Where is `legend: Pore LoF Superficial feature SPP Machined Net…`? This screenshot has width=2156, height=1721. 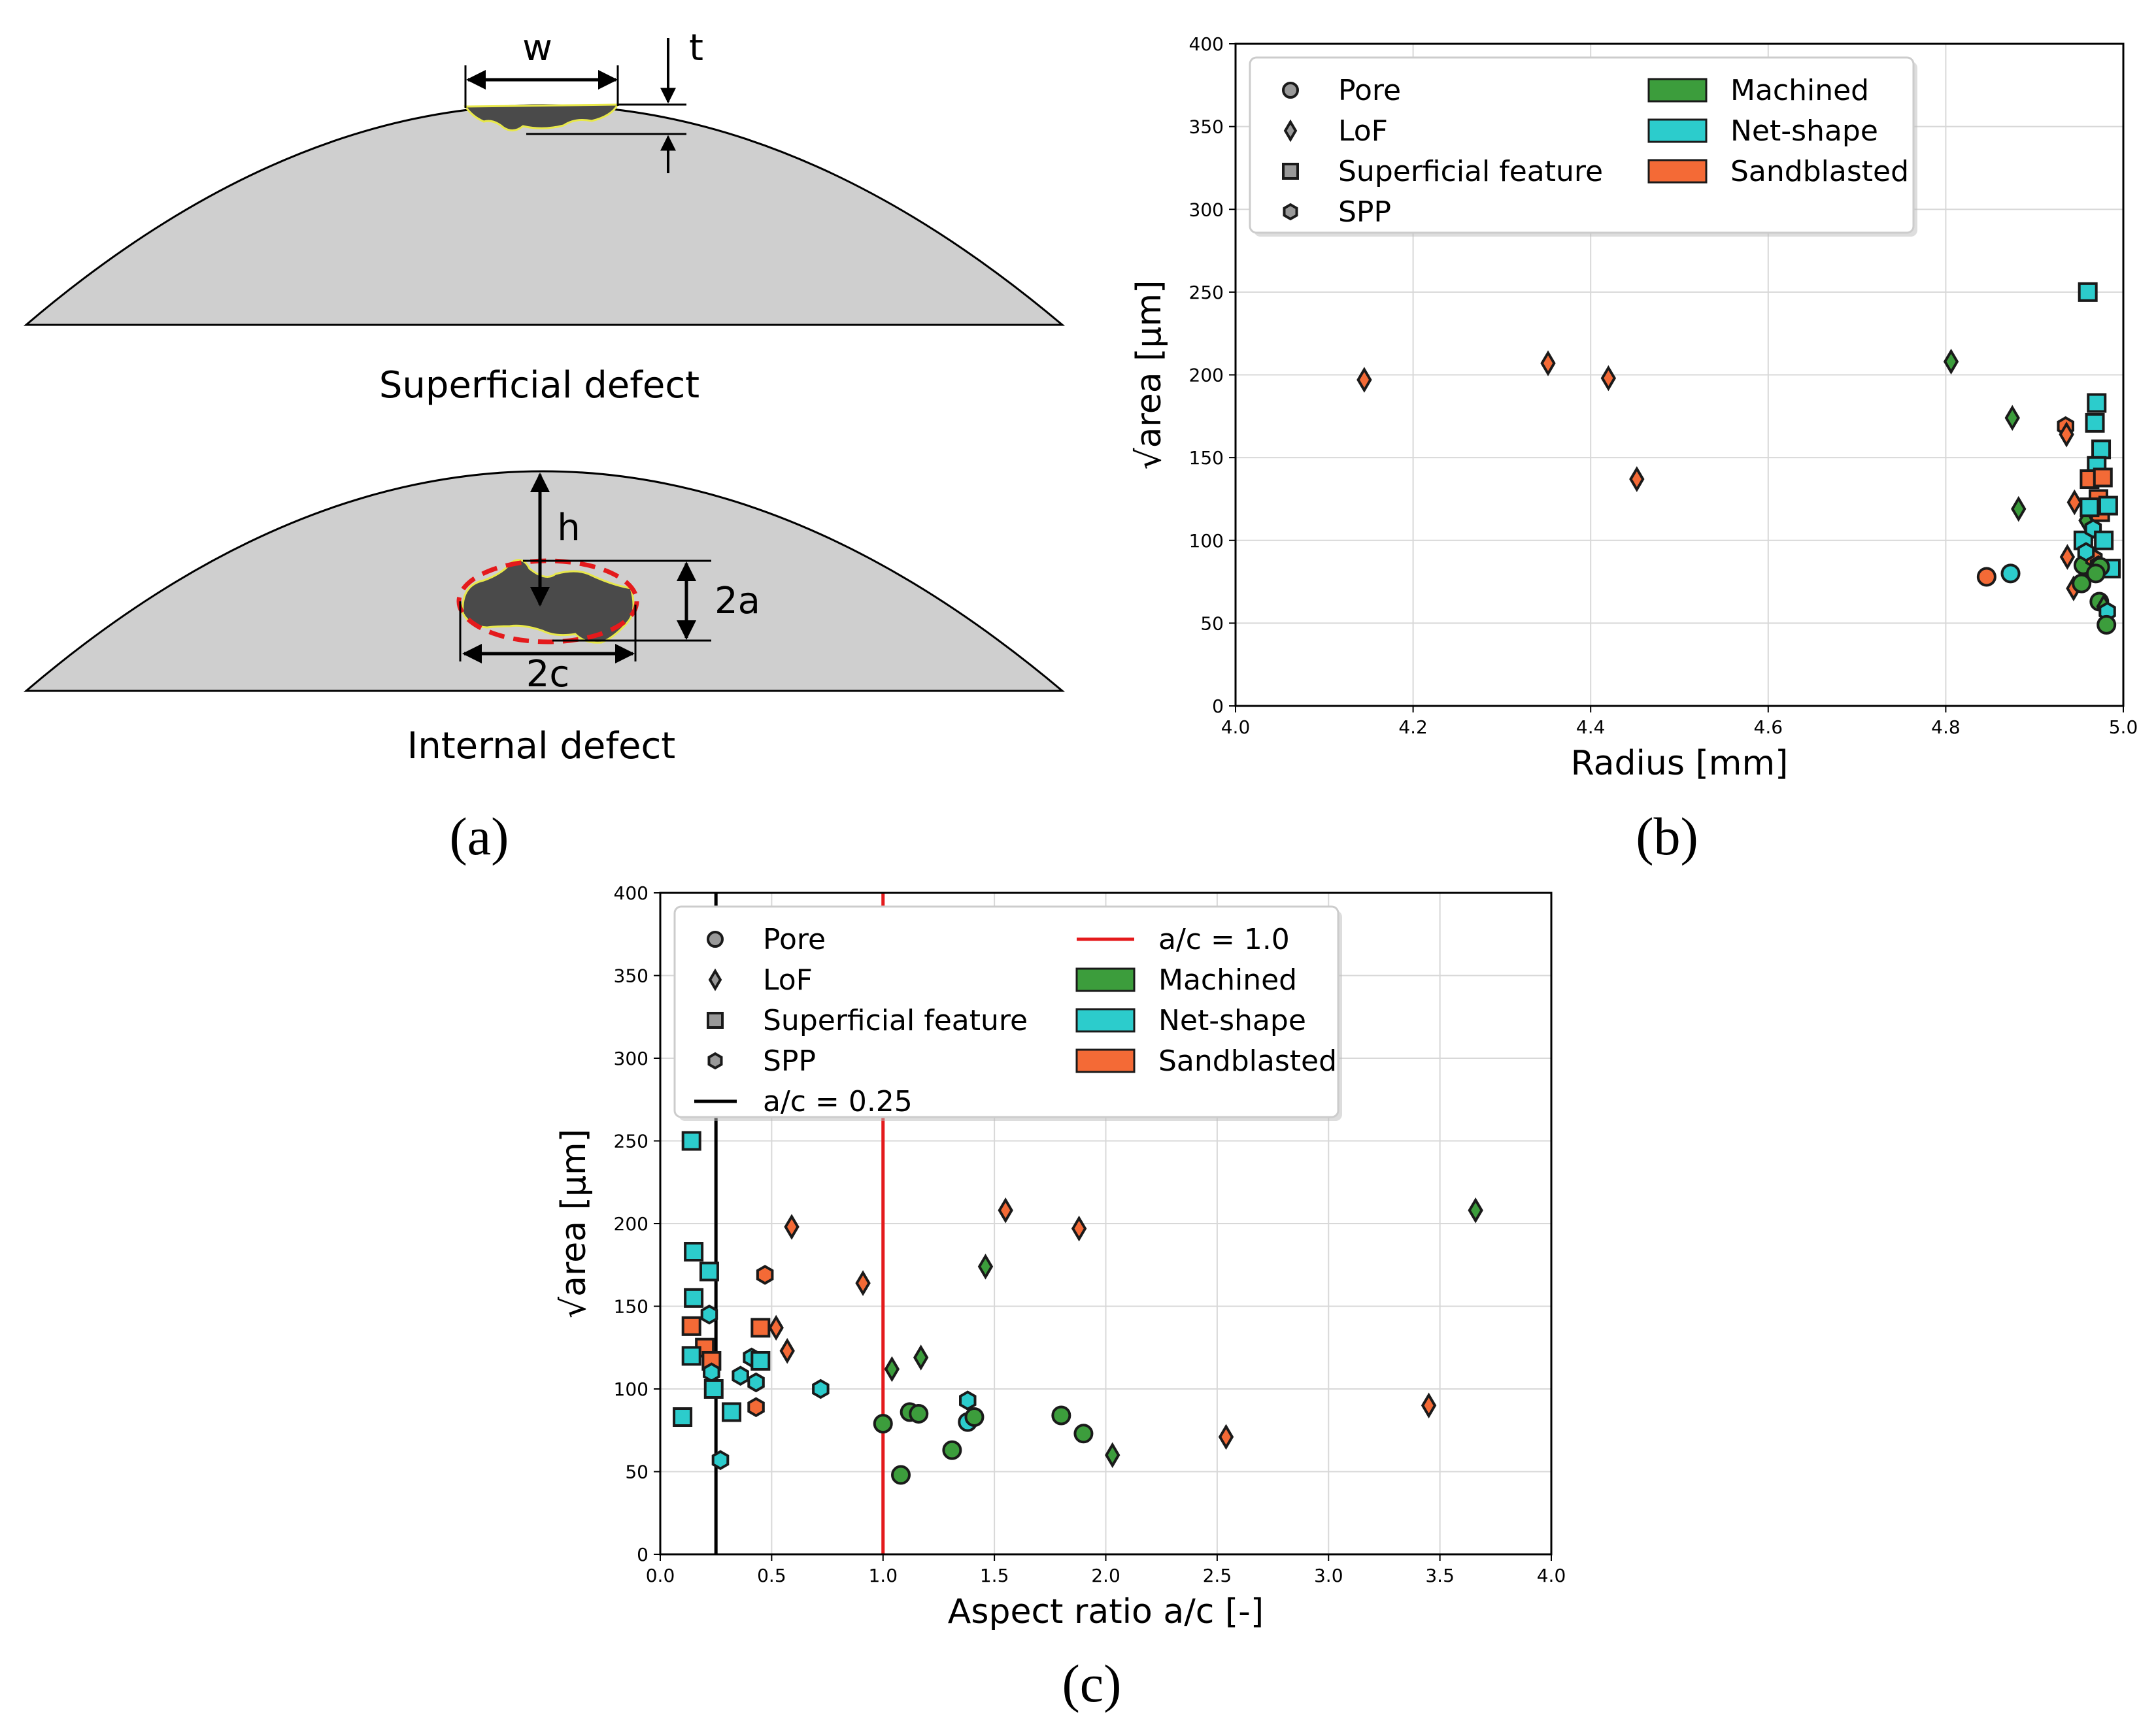 legend: Pore LoF Superficial feature SPP Machined Net… is located at coordinates (1583, 146).